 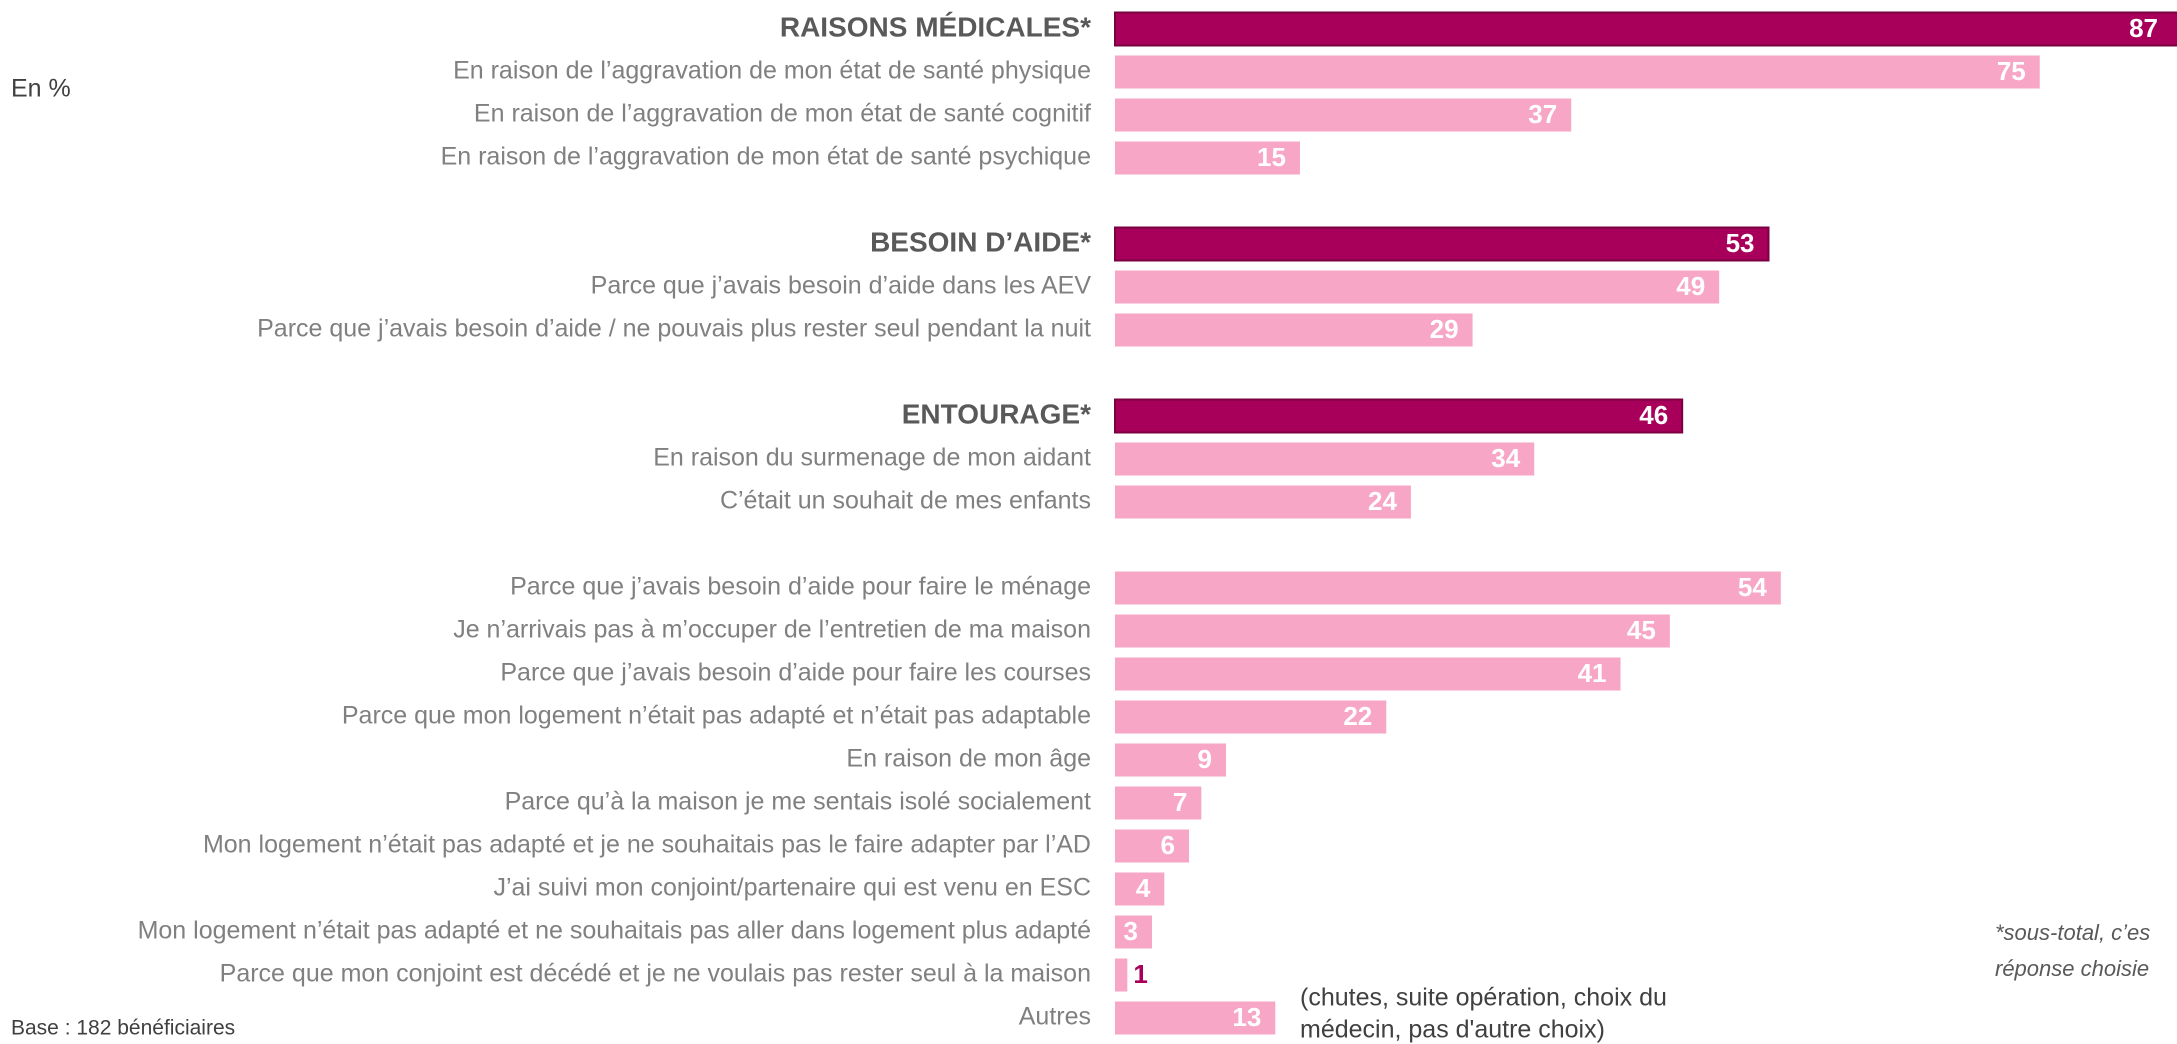 I want to click on category-label: En raison de mon âge, so click(x=968, y=759).